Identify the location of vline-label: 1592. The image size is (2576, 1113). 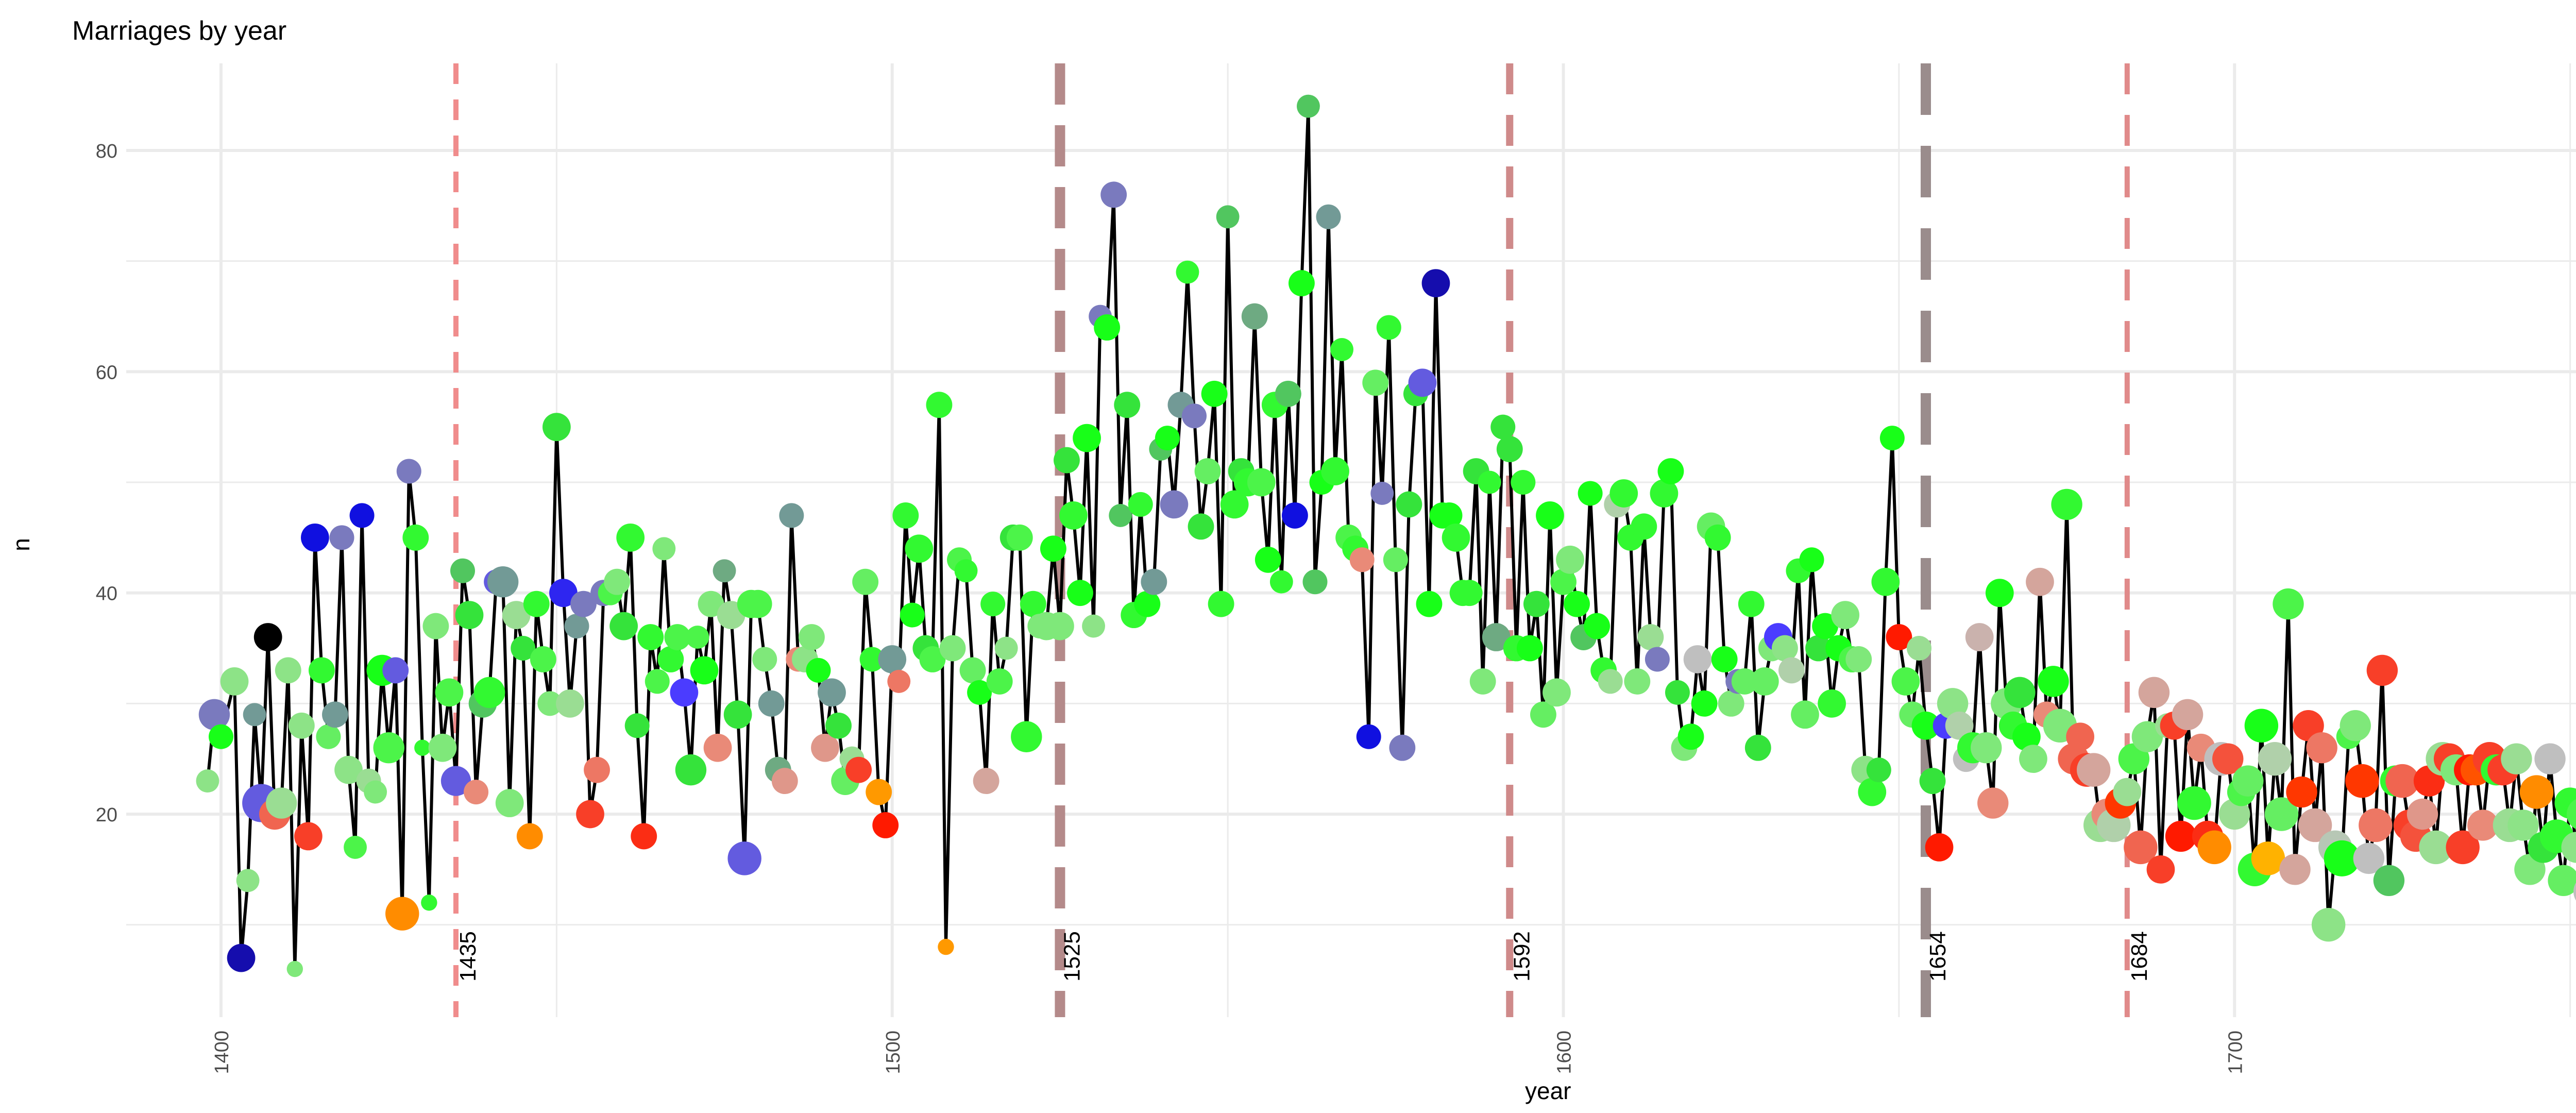
(1521, 956).